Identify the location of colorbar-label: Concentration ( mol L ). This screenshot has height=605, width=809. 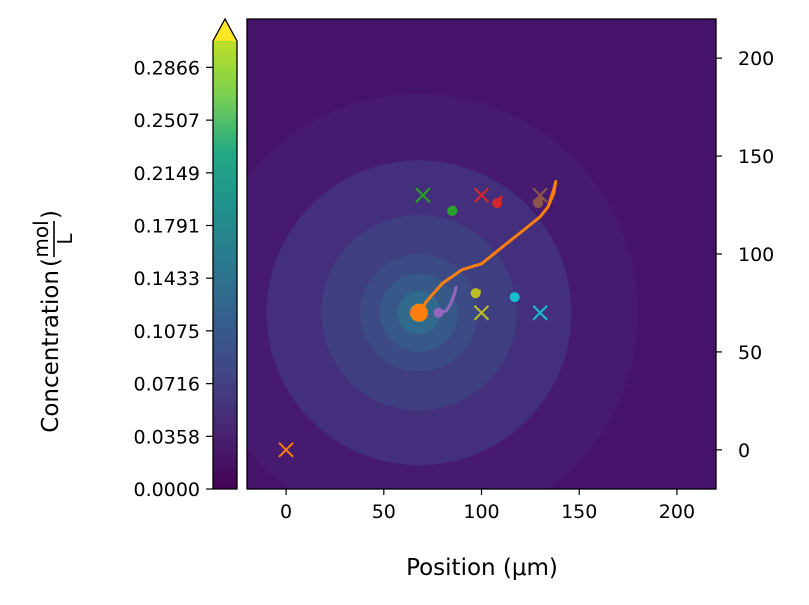
(53, 321).